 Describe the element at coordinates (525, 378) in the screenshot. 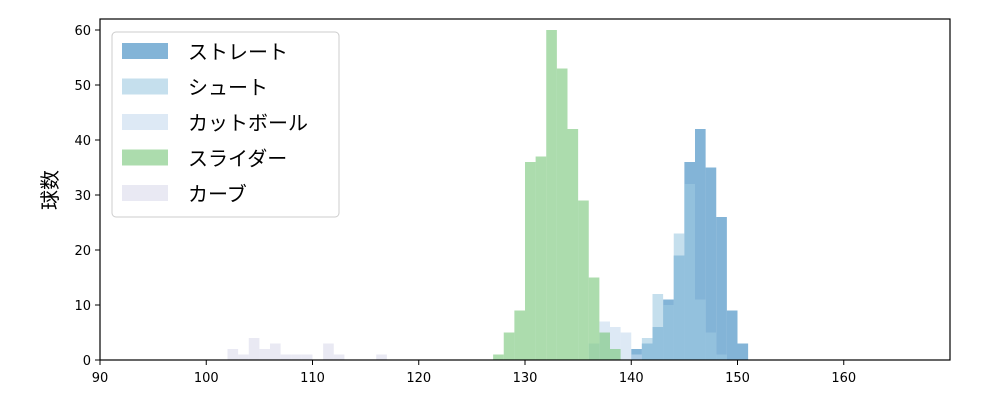

I see `x-tick-label: 130` at that location.